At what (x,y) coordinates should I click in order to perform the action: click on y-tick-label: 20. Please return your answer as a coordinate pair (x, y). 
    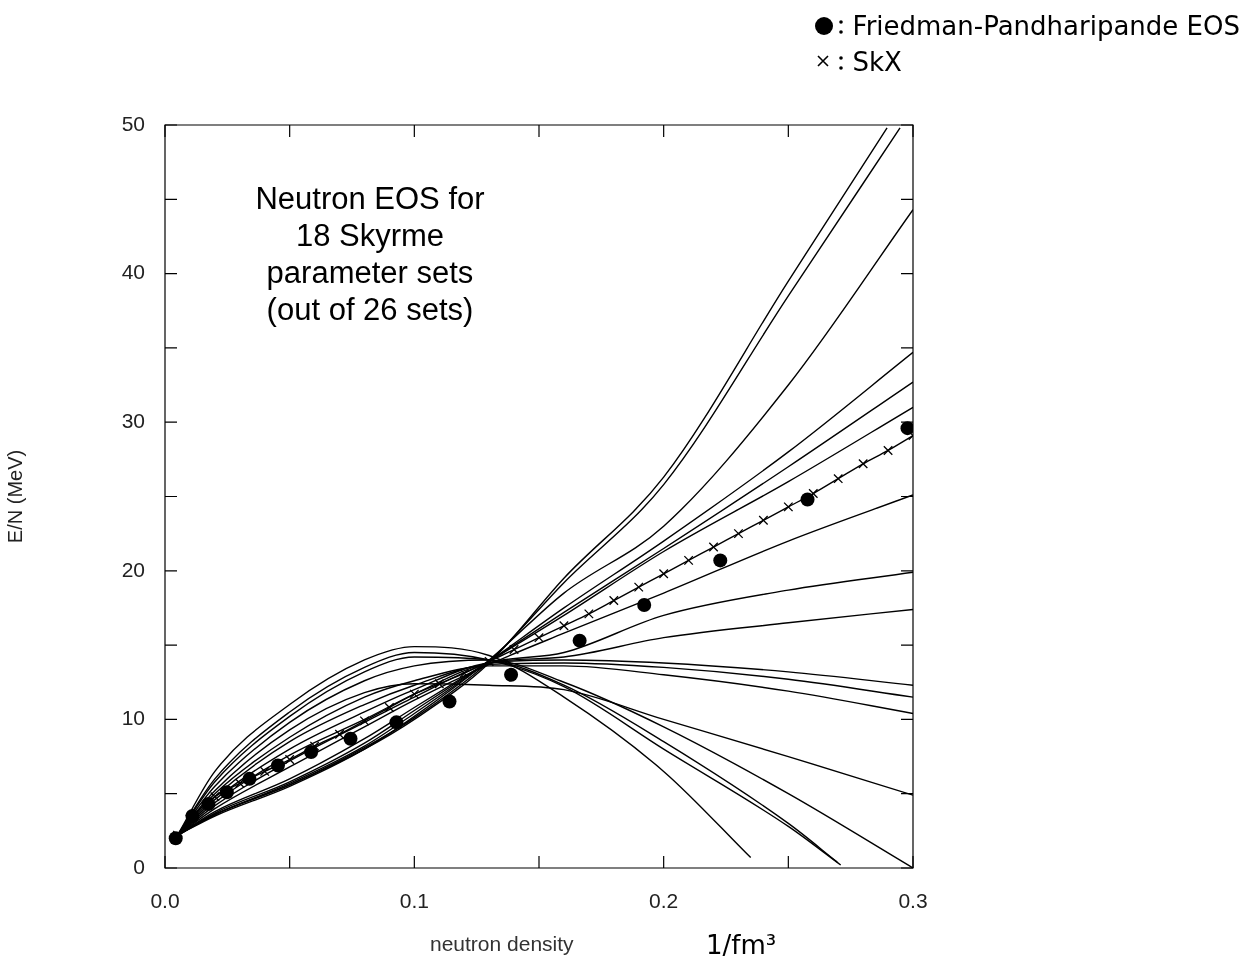
    Looking at the image, I should click on (133, 569).